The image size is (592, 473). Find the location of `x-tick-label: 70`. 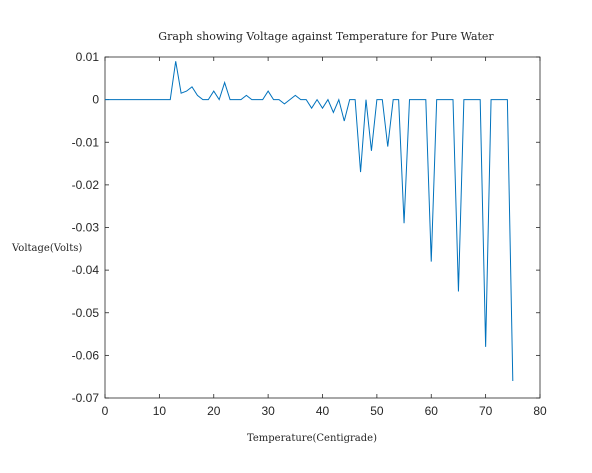

x-tick-label: 70 is located at coordinates (486, 411).